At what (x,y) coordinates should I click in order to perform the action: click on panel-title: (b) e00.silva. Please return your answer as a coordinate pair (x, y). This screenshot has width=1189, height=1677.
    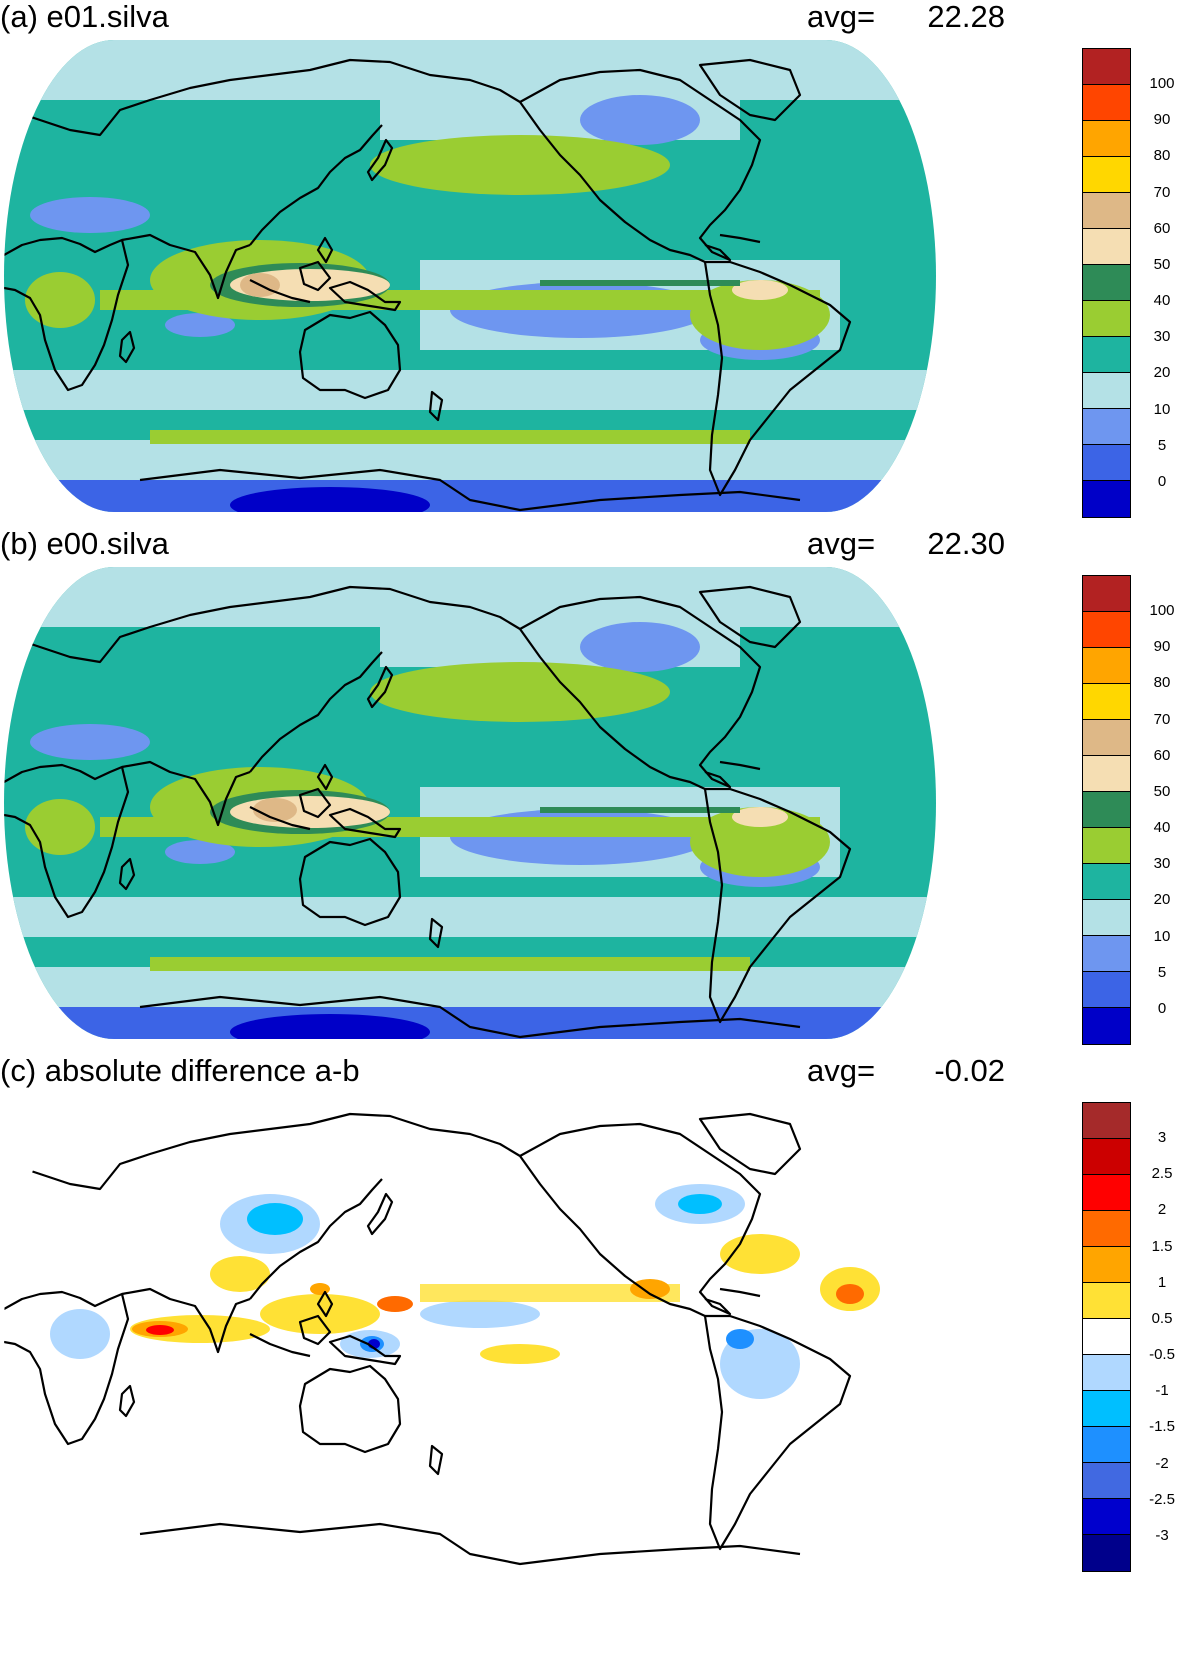
    Looking at the image, I should click on (84, 543).